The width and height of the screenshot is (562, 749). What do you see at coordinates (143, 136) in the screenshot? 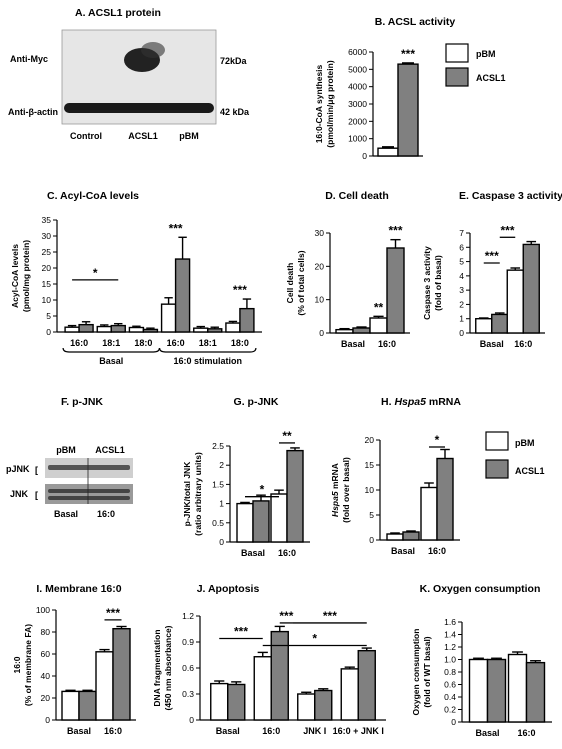
I see `blot-a-lane-acsl1: ACSL1` at bounding box center [143, 136].